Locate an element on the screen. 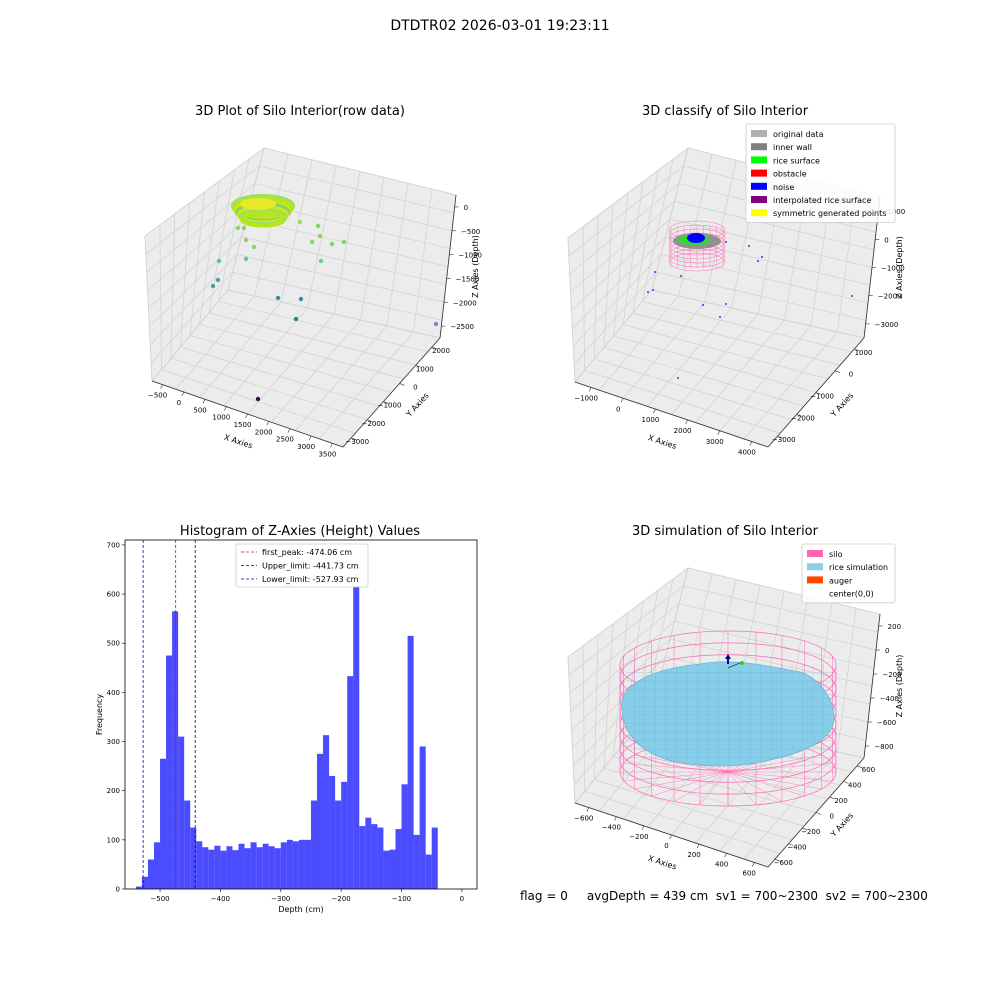 The width and height of the screenshot is (1000, 1000). raw-z-tick-label: −1000 is located at coordinates (470, 256).